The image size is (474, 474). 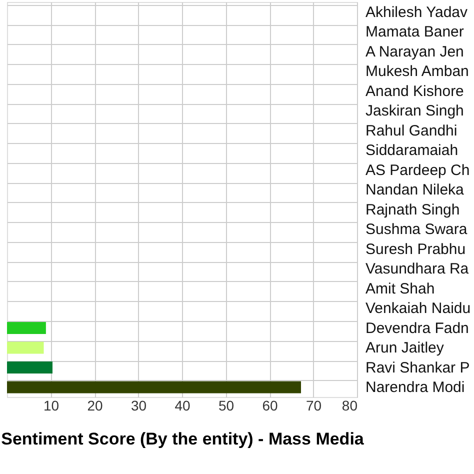 What do you see at coordinates (415, 51) in the screenshot?
I see `y-tick-label: A Narayan Jen` at bounding box center [415, 51].